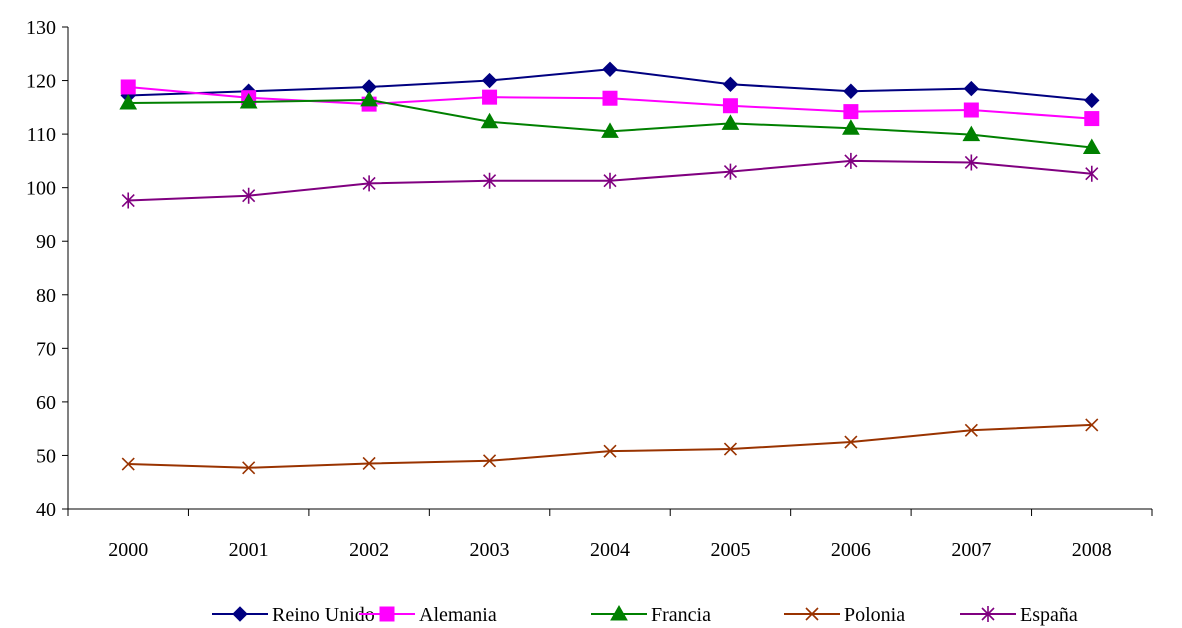  What do you see at coordinates (971, 550) in the screenshot?
I see `x-tick-label: 2007` at bounding box center [971, 550].